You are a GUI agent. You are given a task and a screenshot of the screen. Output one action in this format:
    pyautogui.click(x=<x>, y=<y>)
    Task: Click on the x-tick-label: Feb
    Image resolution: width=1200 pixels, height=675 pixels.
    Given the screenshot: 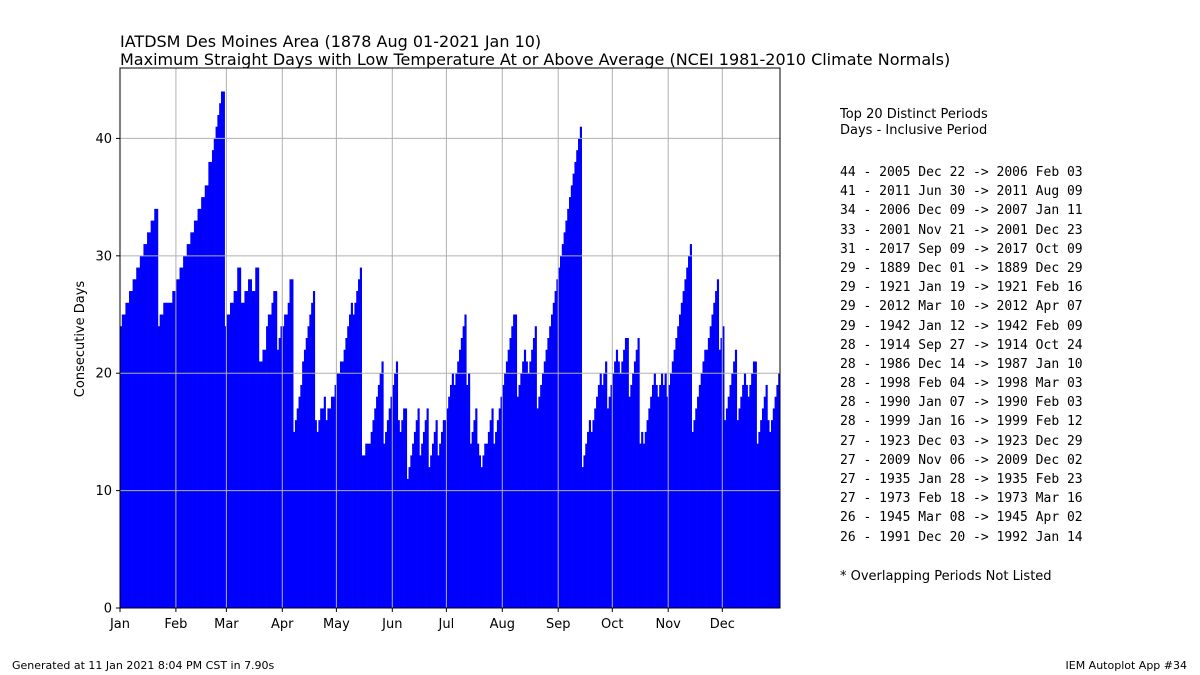 What is the action you would take?
    pyautogui.click(x=175, y=624)
    